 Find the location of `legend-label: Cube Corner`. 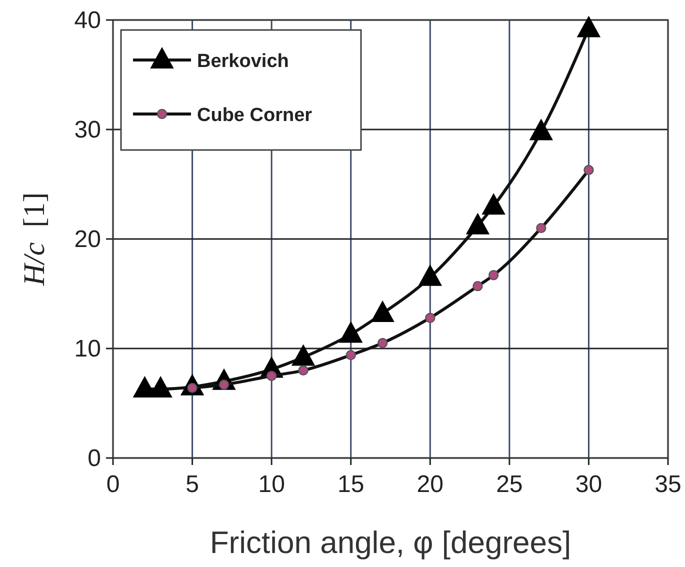

legend-label: Cube Corner is located at coordinates (255, 115).